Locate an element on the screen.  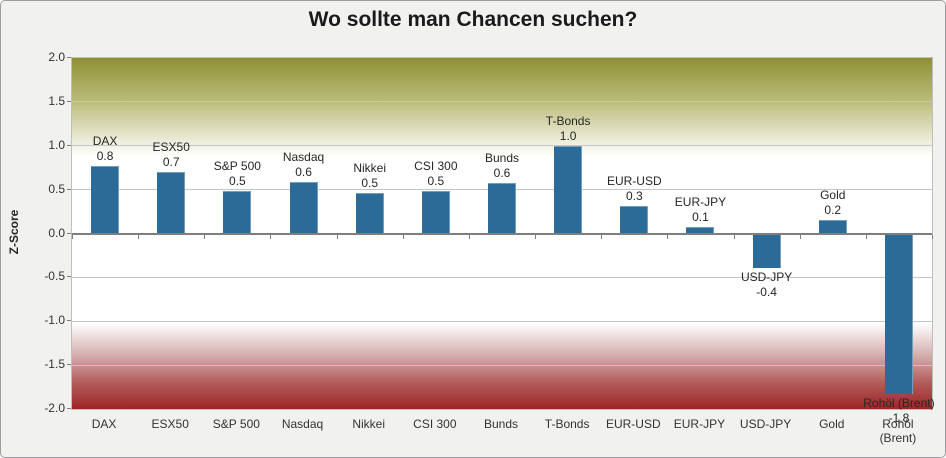
data-label-name: EUR-USD is located at coordinates (634, 181).